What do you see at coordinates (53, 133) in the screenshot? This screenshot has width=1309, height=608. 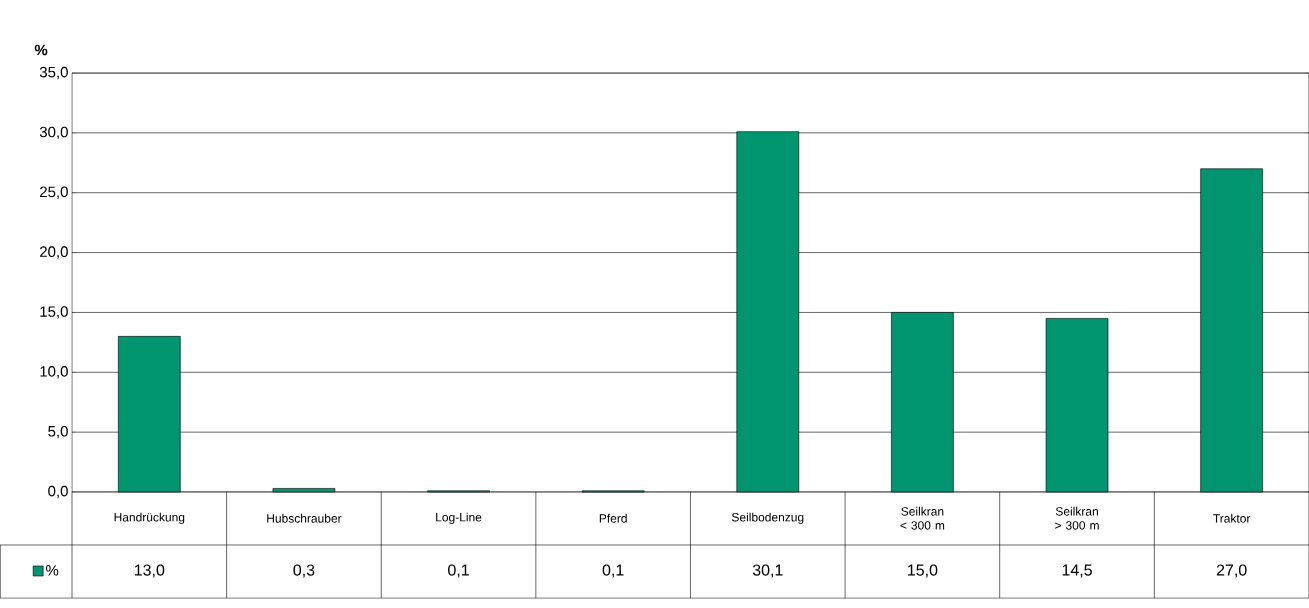 I see `y-tick-label: 30,0` at bounding box center [53, 133].